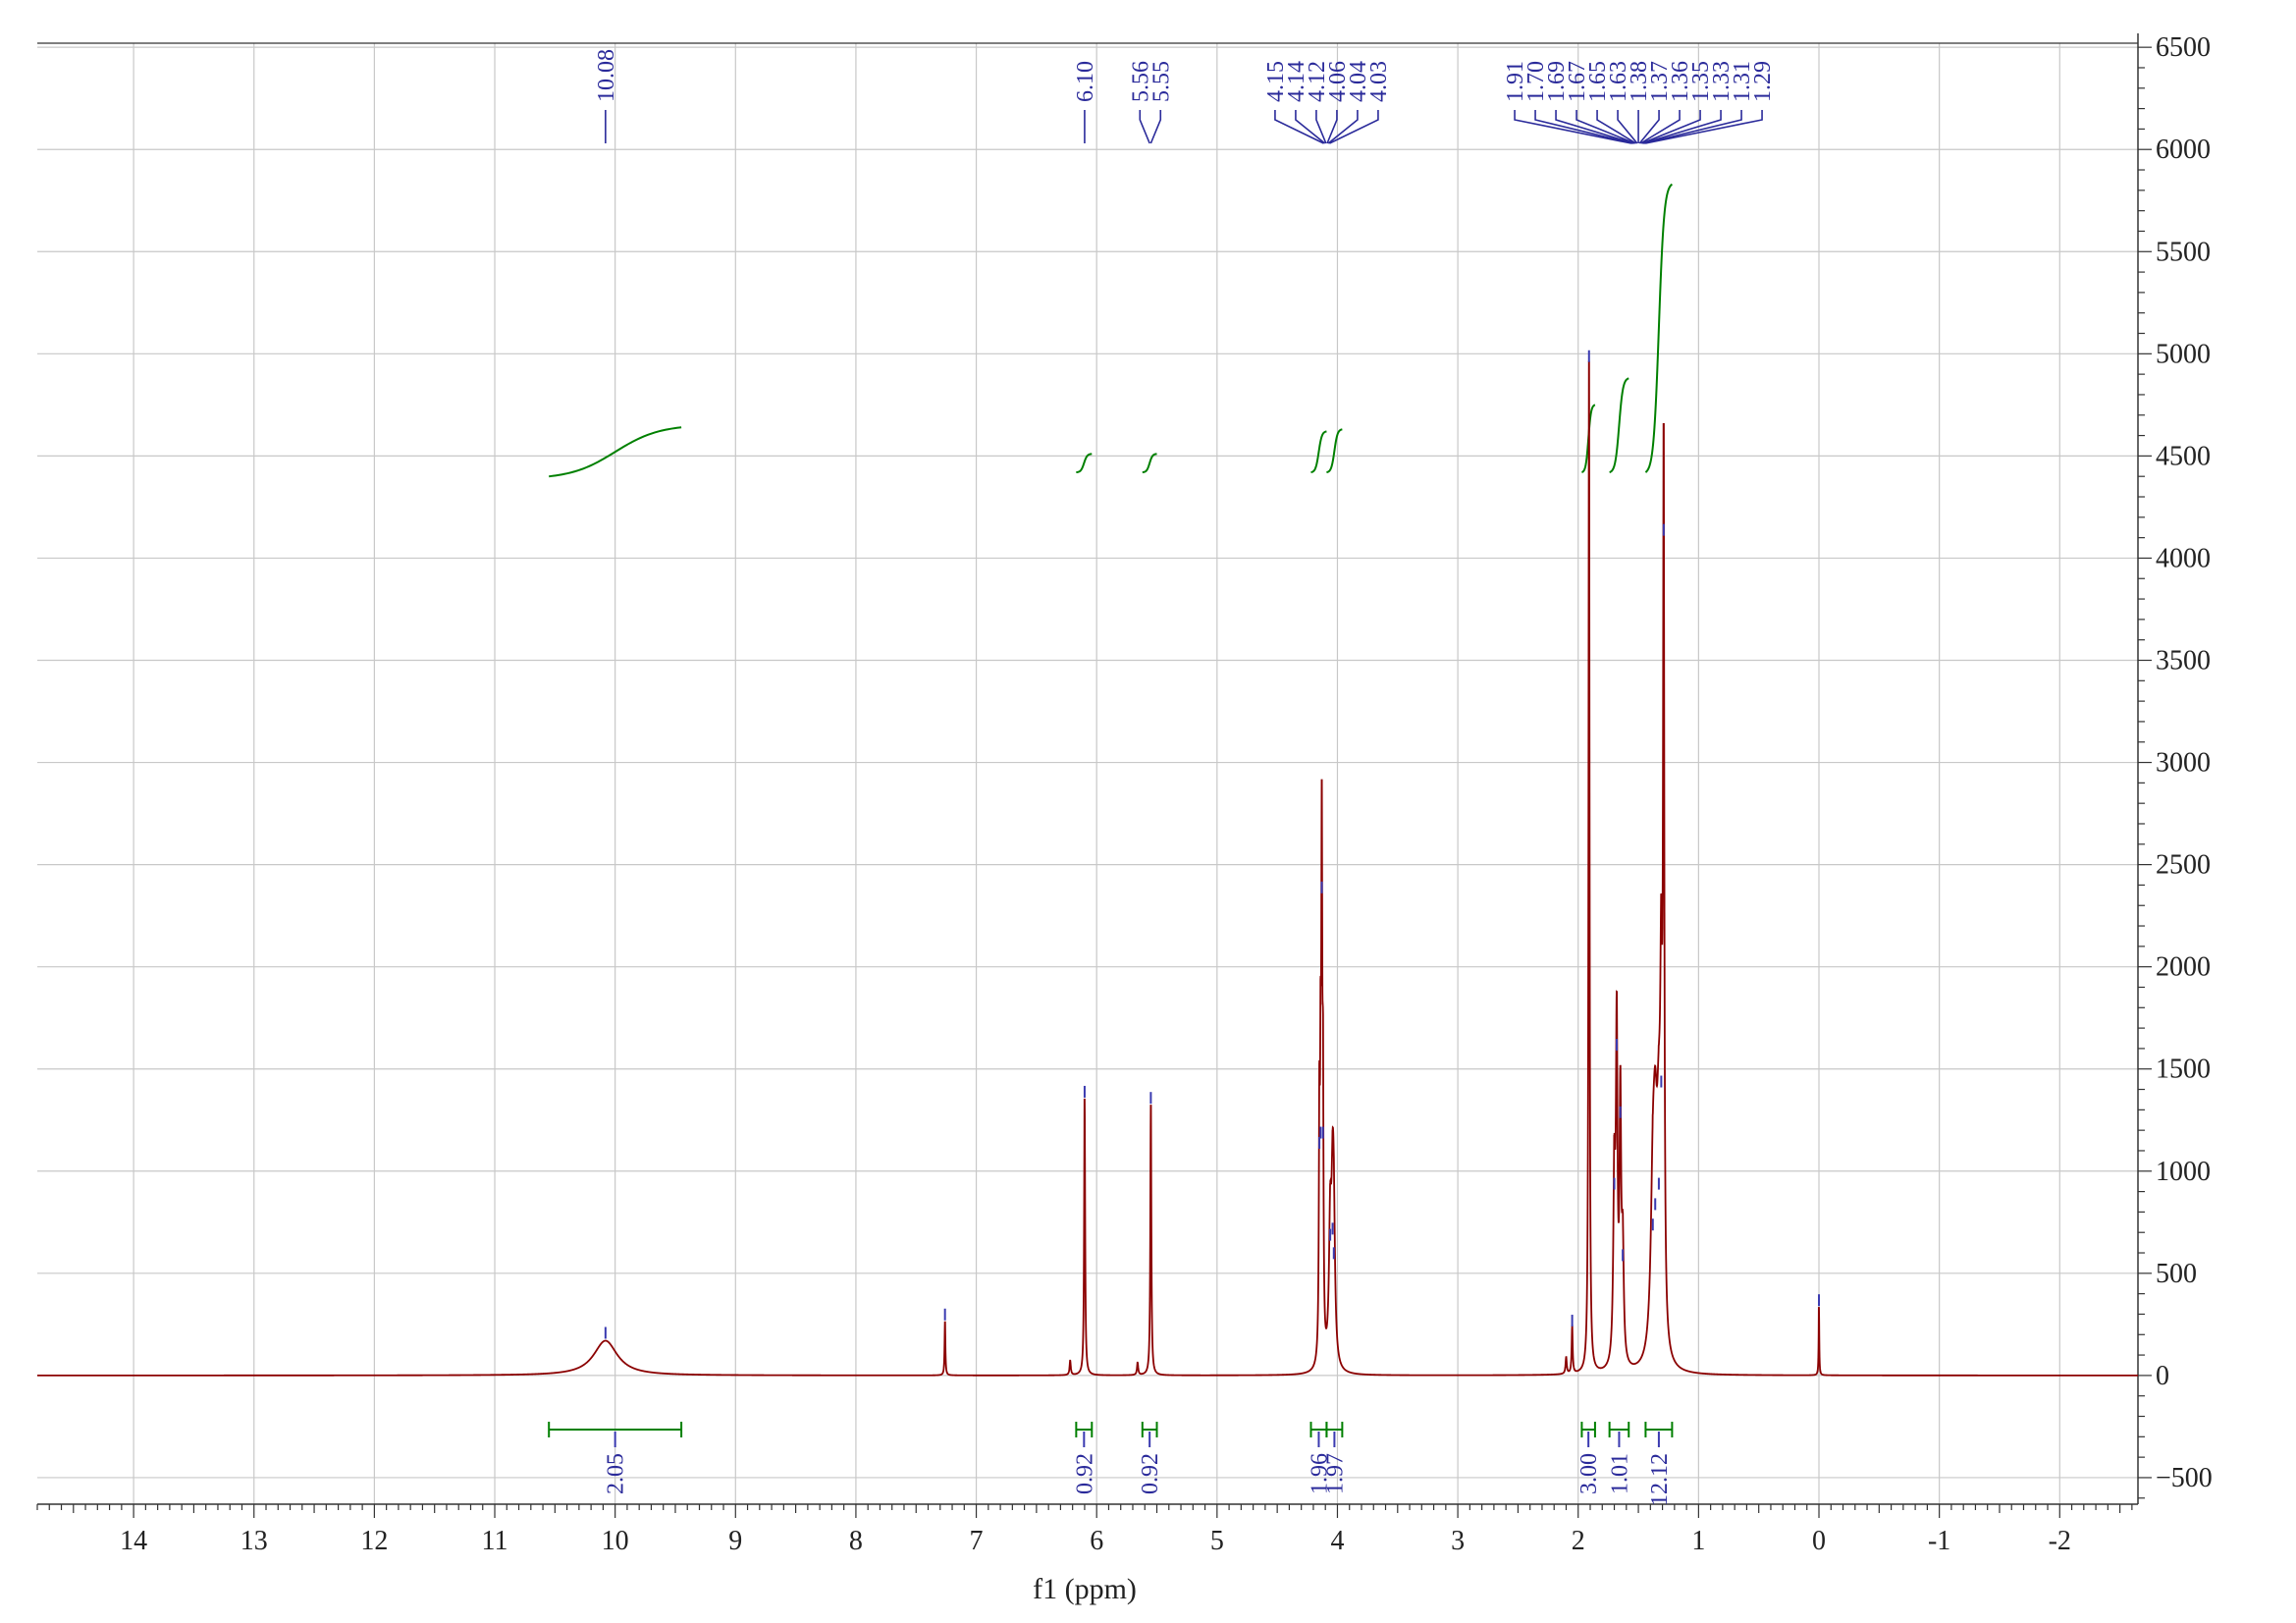 This screenshot has height=1623, width=2296. Describe the element at coordinates (1297, 81) in the screenshot. I see `peak-label: 4.14` at that location.